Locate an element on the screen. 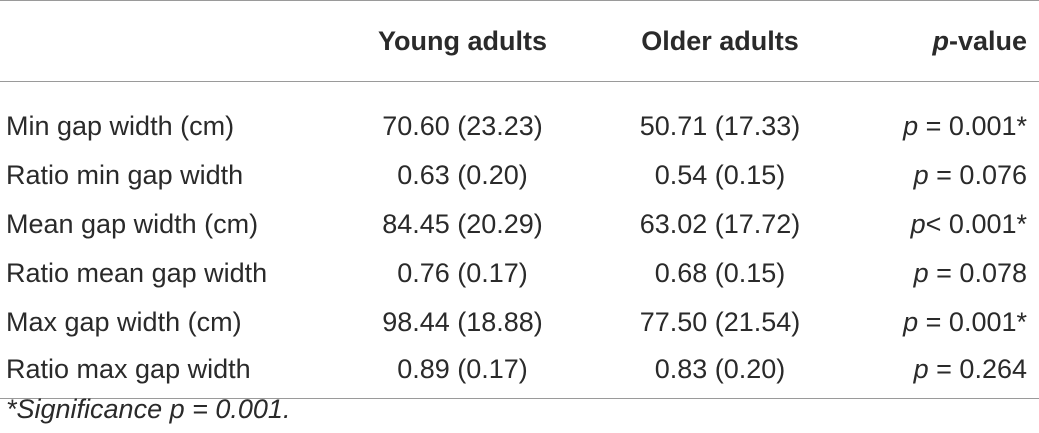 Image resolution: width=1039 pixels, height=433 pixels. young-adults-value: 0.63 (0.20) is located at coordinates (462, 174).